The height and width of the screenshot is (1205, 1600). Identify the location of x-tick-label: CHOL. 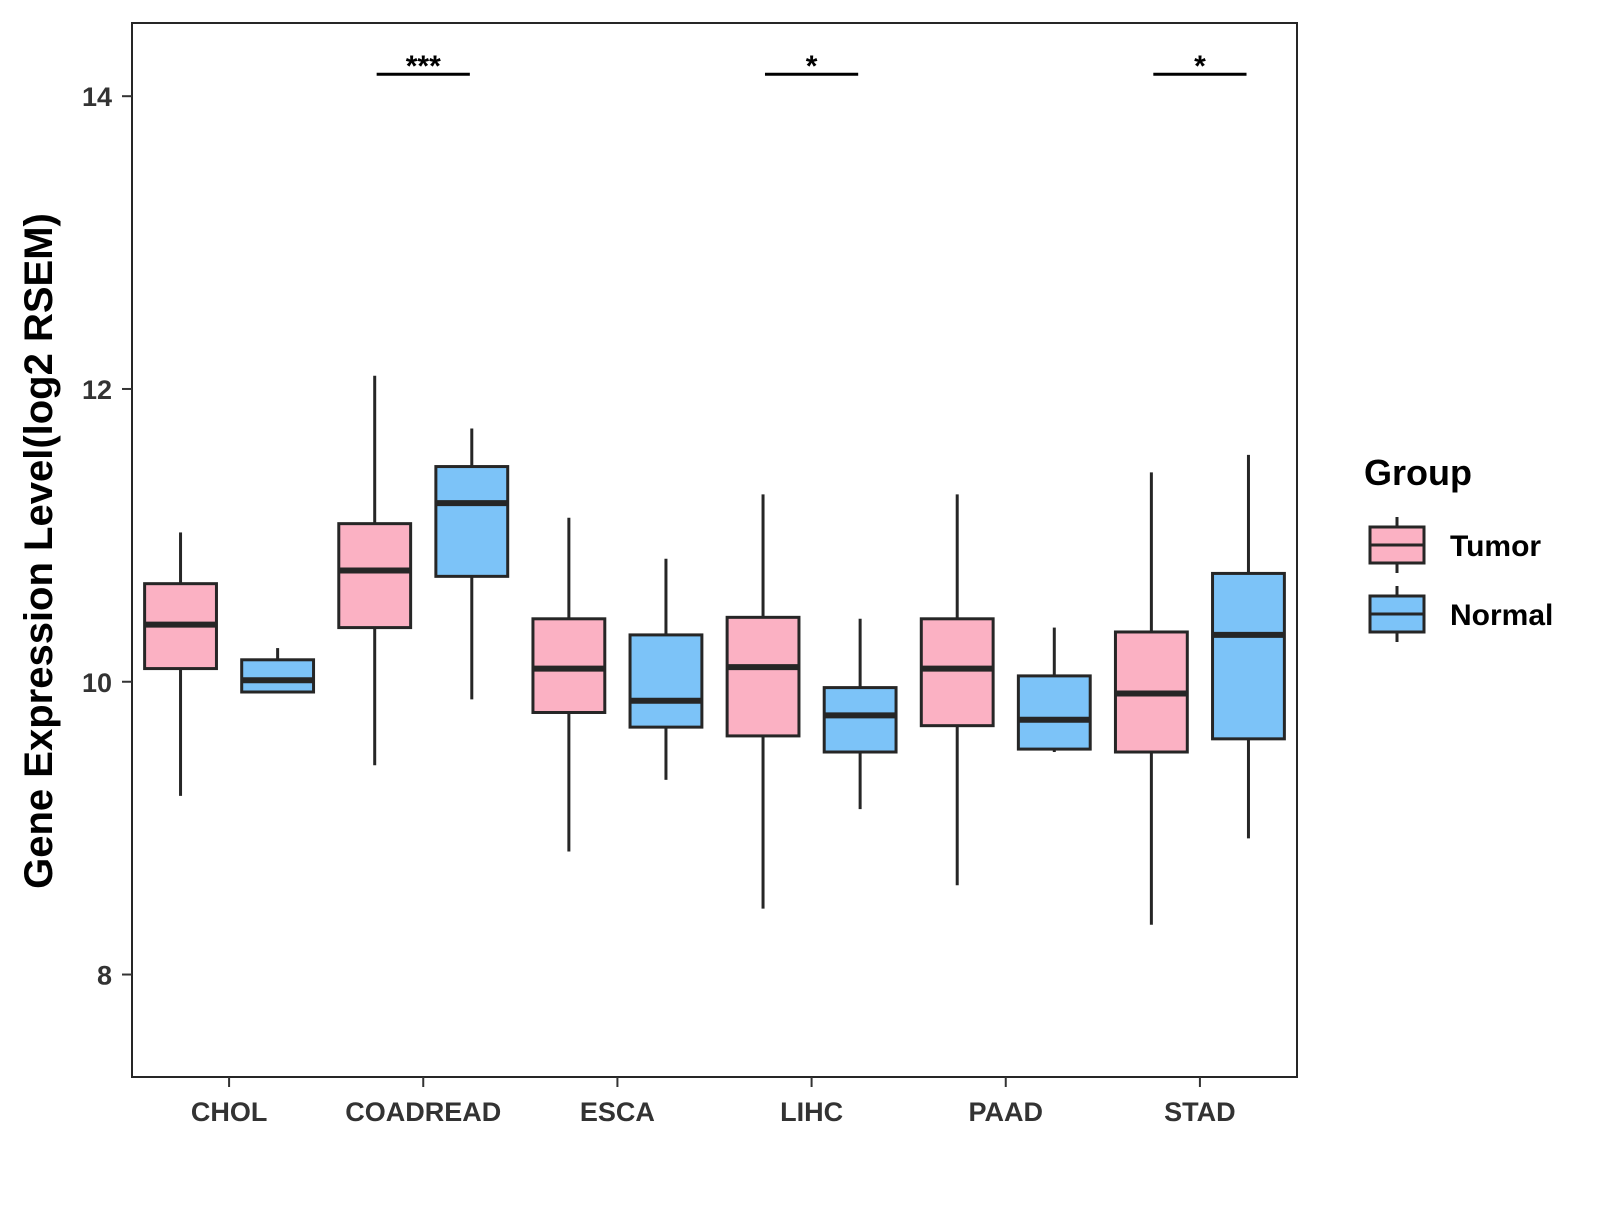
(229, 1112).